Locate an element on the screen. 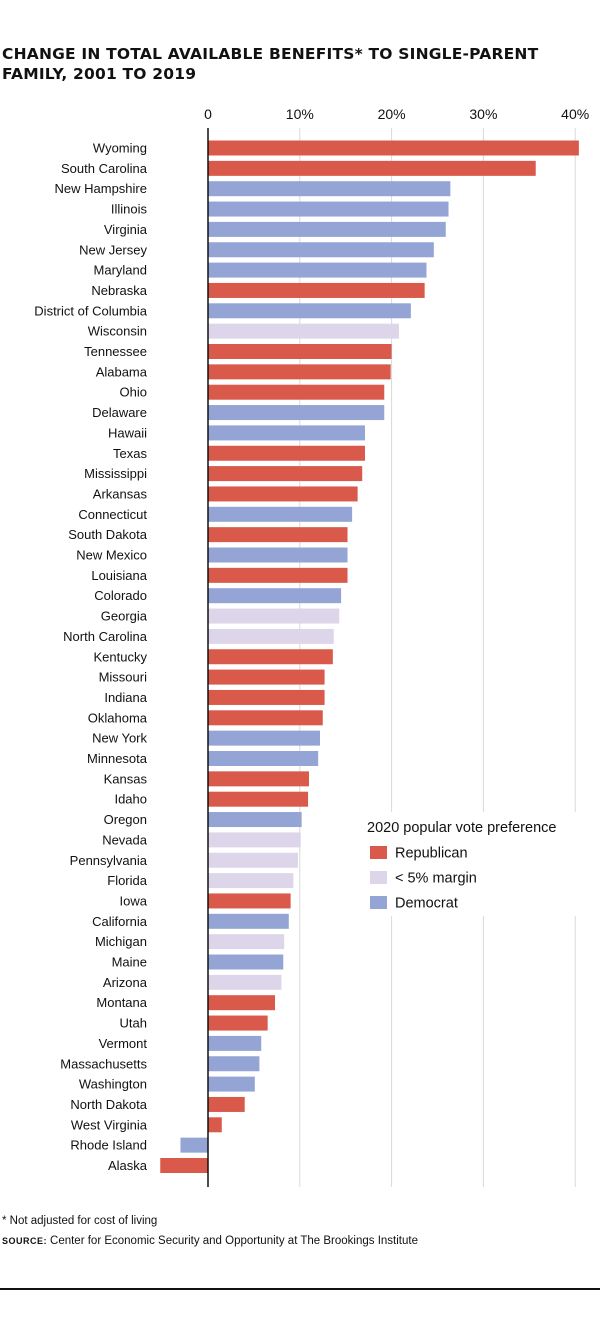 This screenshot has height=1340, width=600. bottom-rule is located at coordinates (300, 1289).